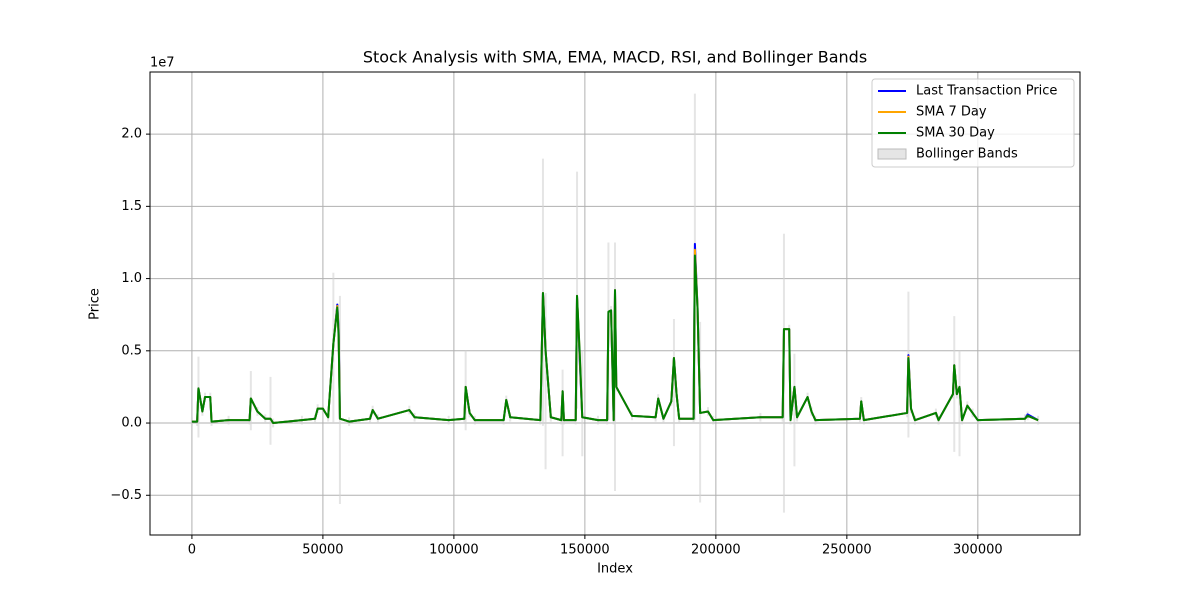 The image size is (1200, 604). I want to click on y-tick-label: 1.0, so click(131, 278).